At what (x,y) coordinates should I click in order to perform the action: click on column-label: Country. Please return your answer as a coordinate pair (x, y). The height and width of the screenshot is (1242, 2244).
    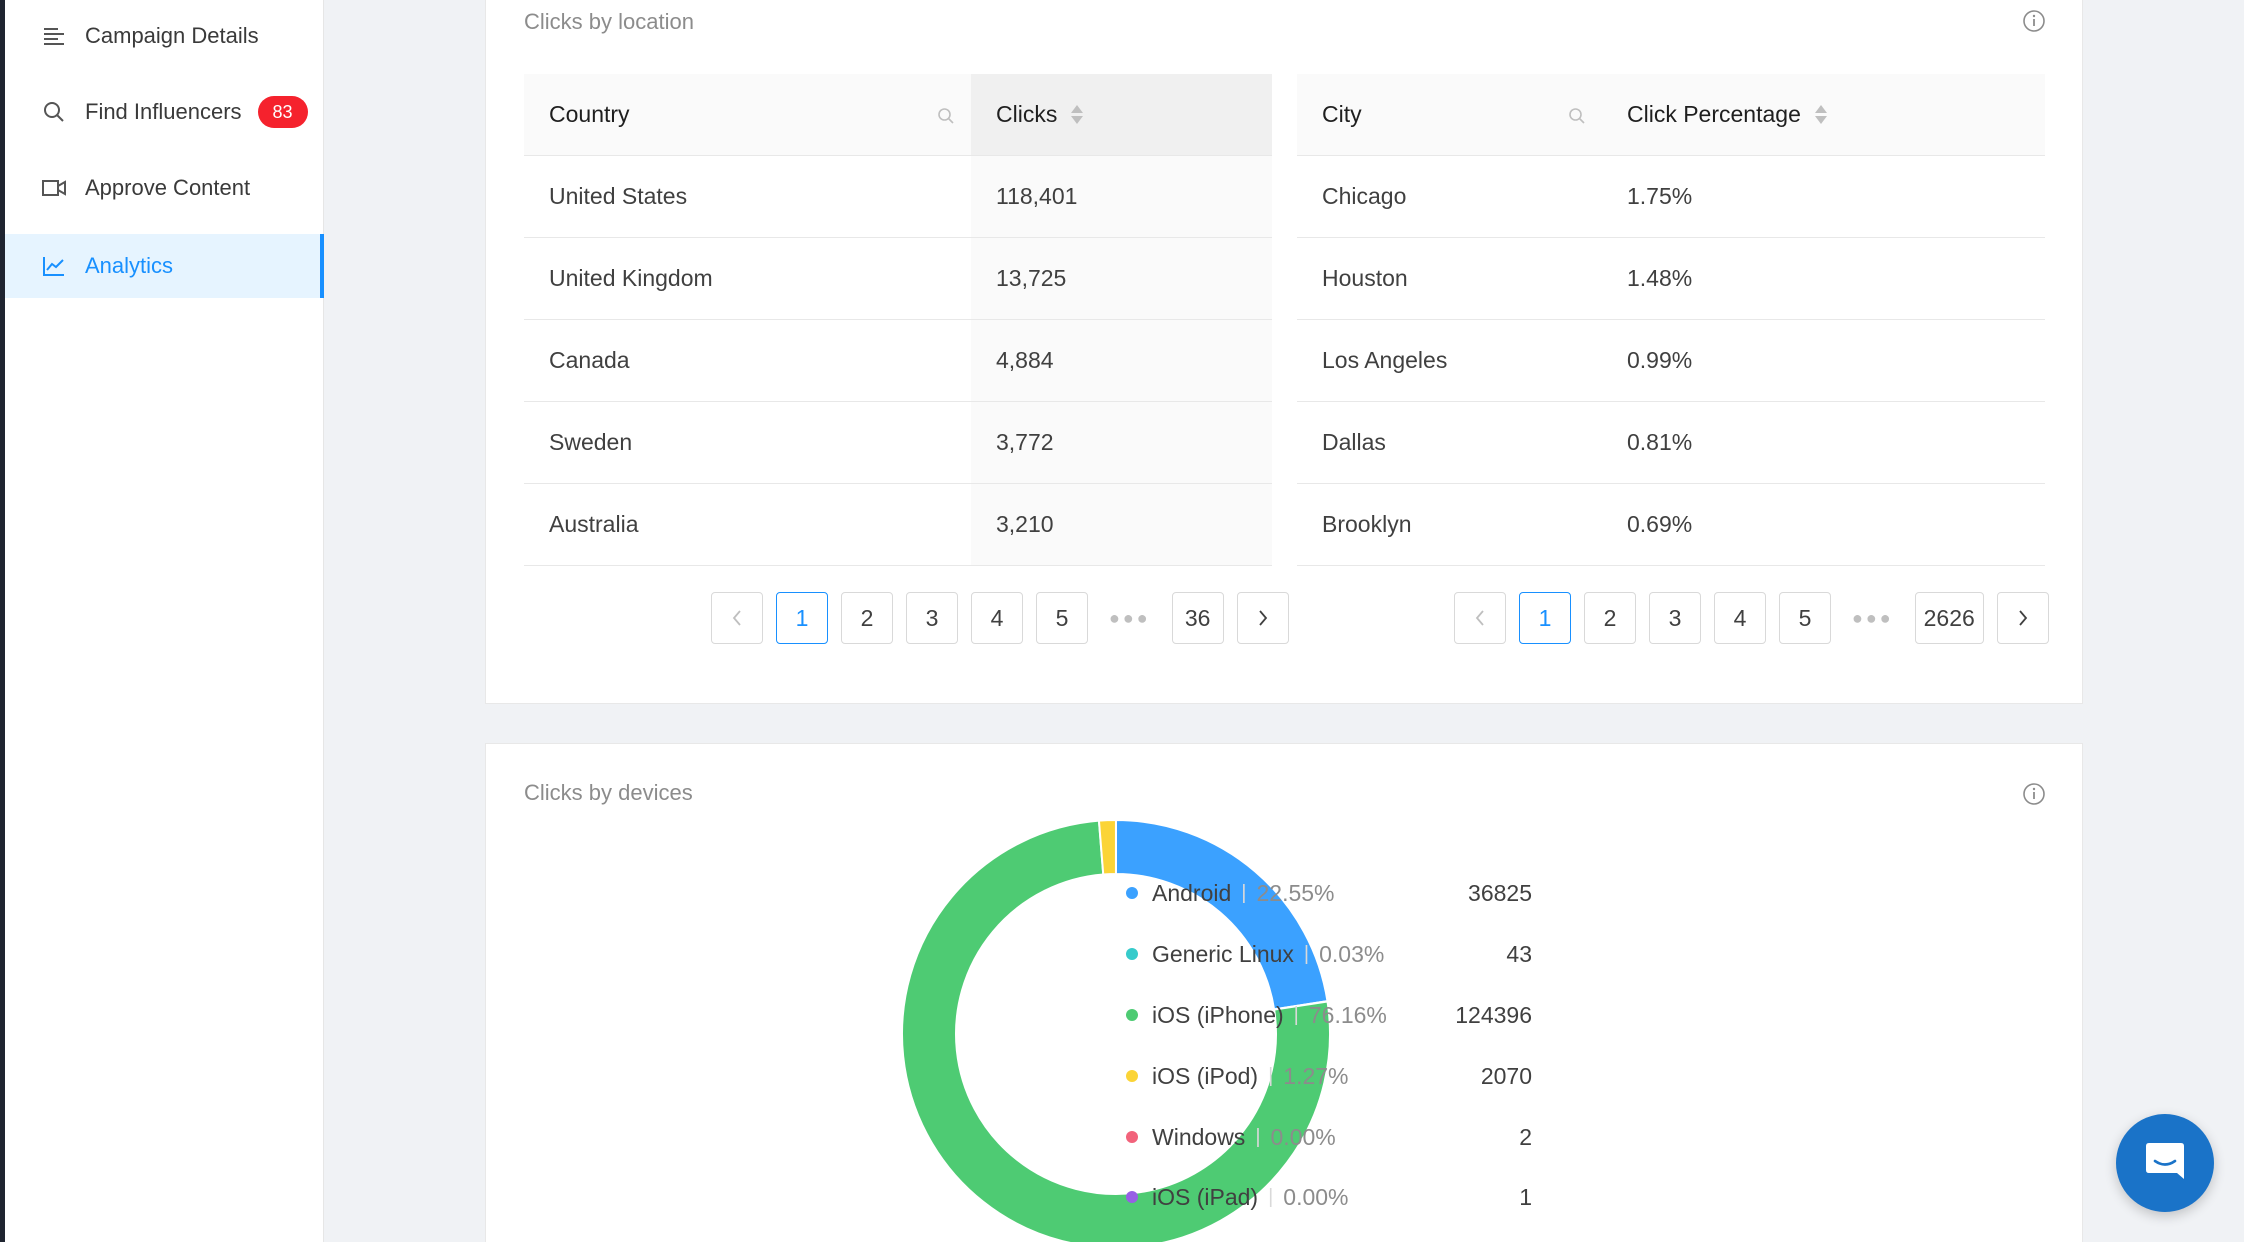
    Looking at the image, I should click on (589, 114).